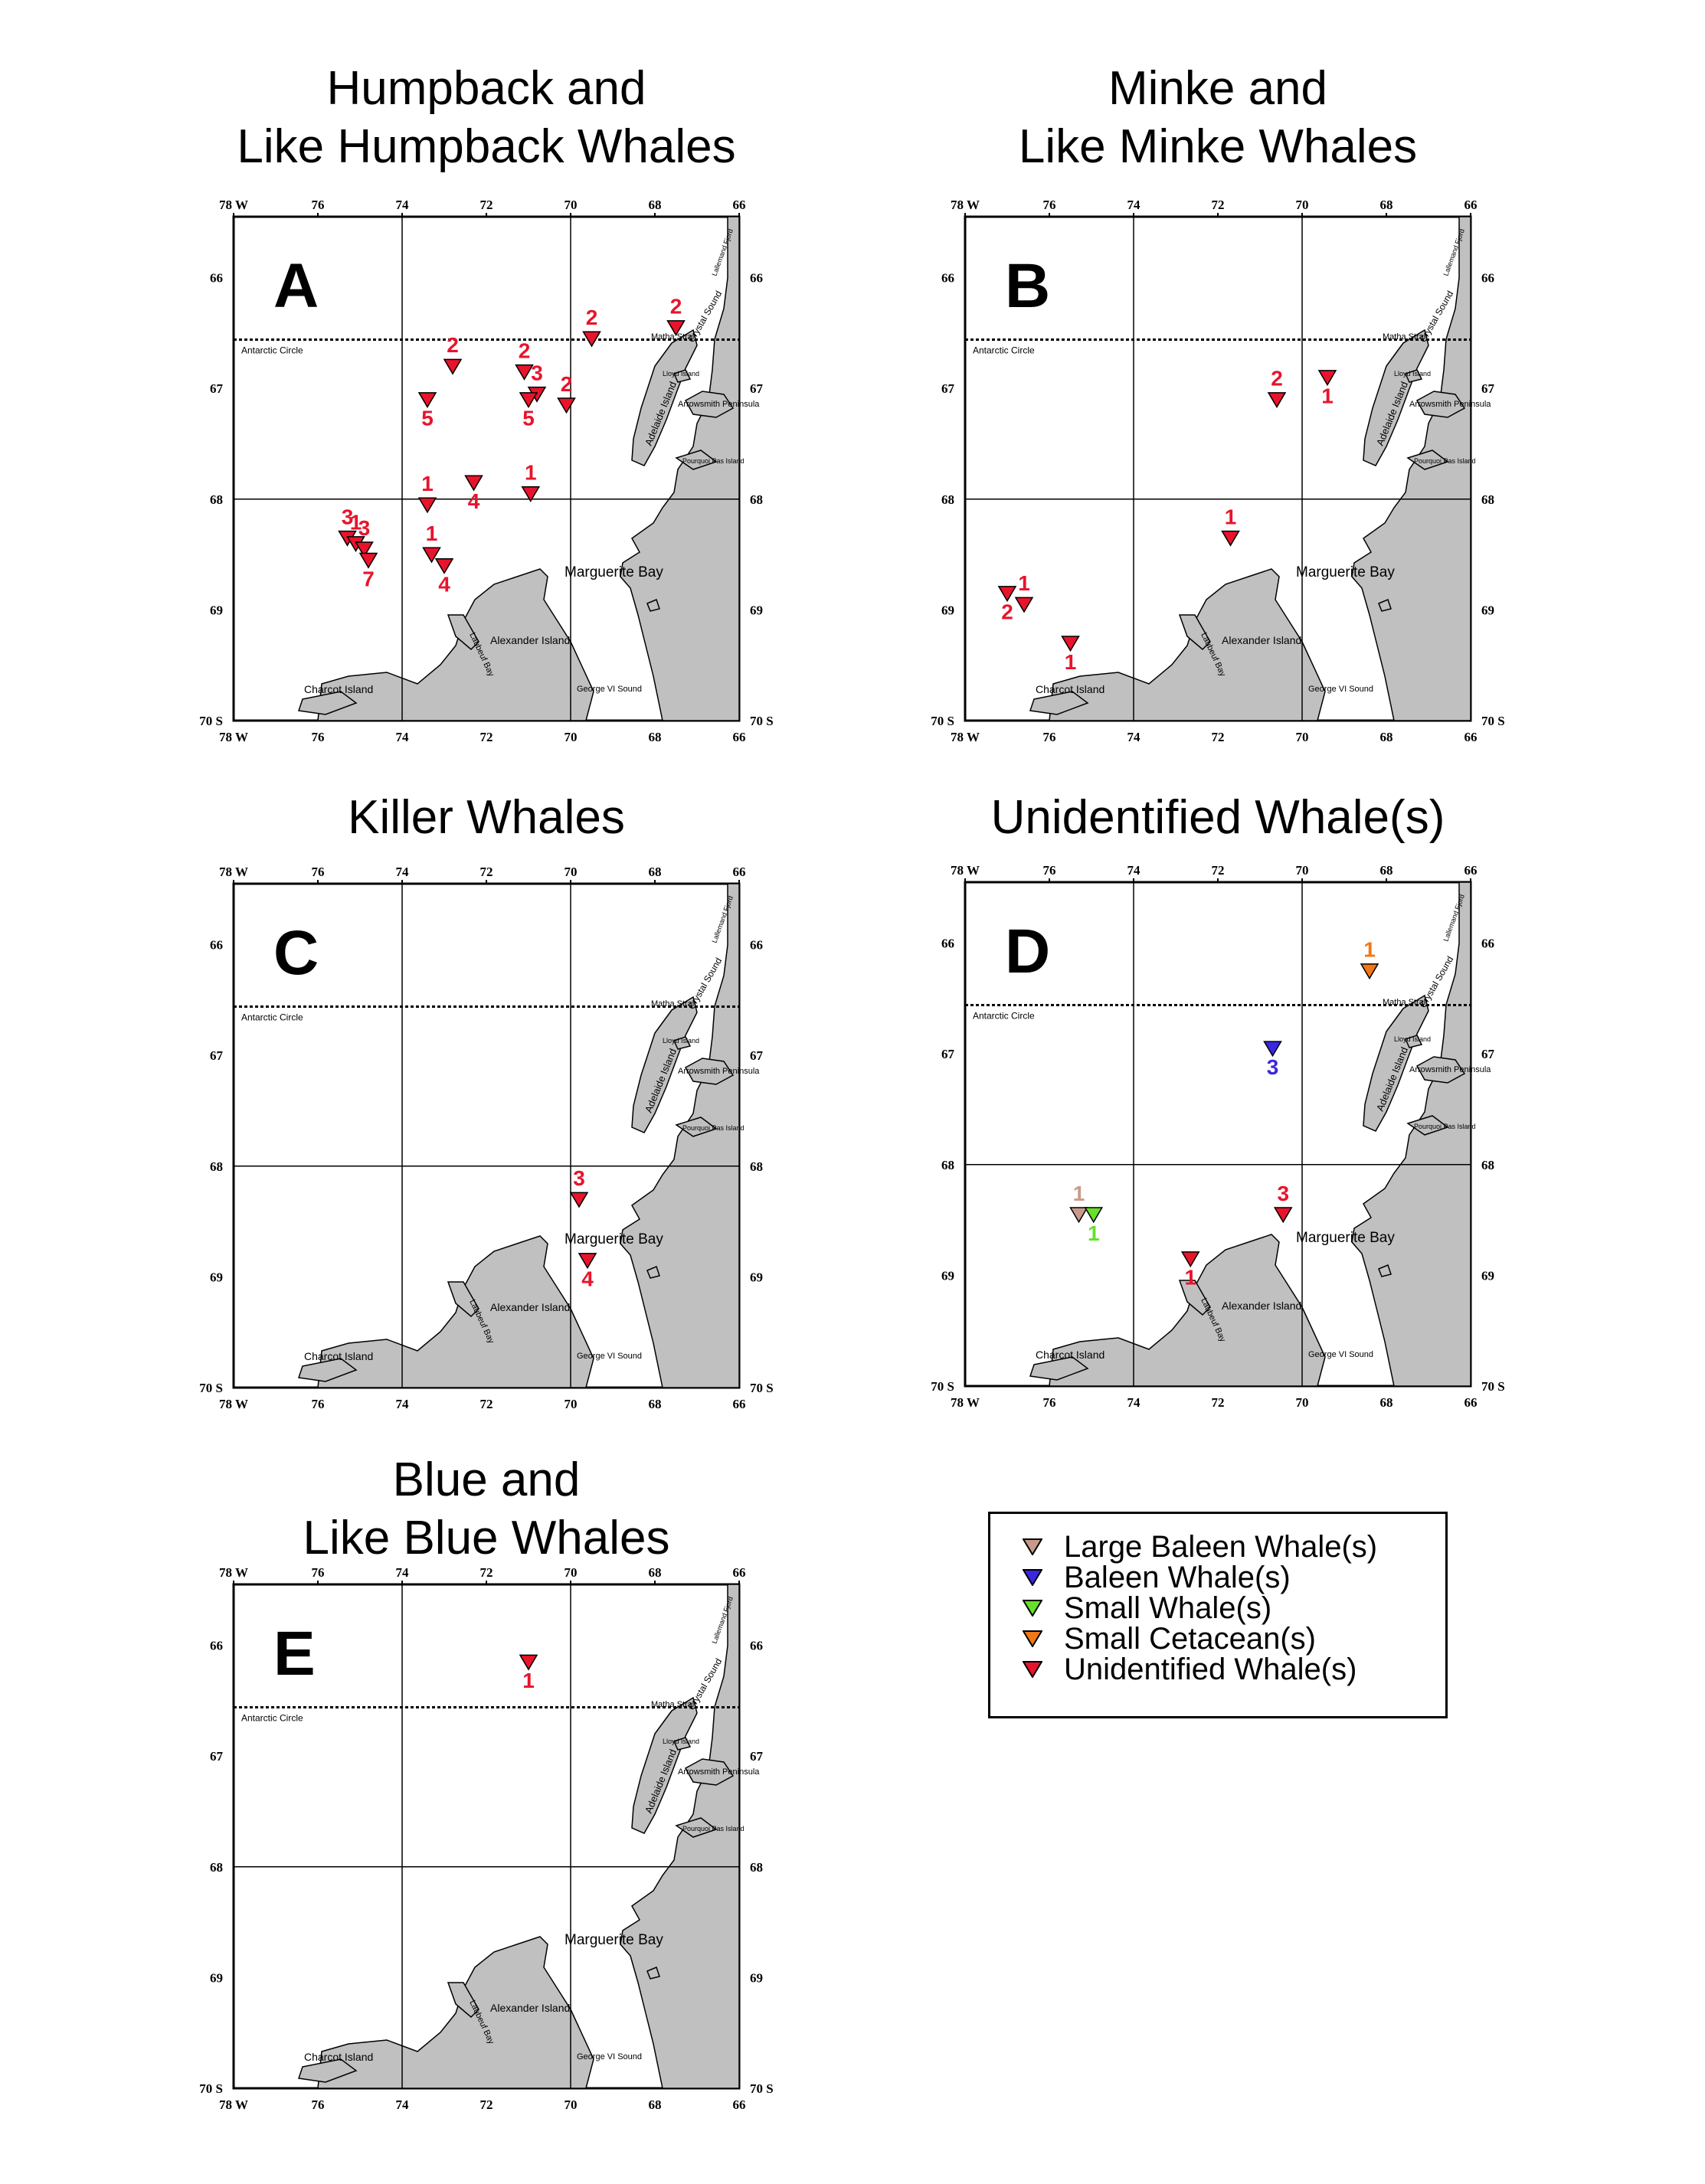 Image resolution: width=1705 pixels, height=2184 pixels. What do you see at coordinates (1094, 1233) in the screenshot?
I see `sighting-count-label-d-3: 1` at bounding box center [1094, 1233].